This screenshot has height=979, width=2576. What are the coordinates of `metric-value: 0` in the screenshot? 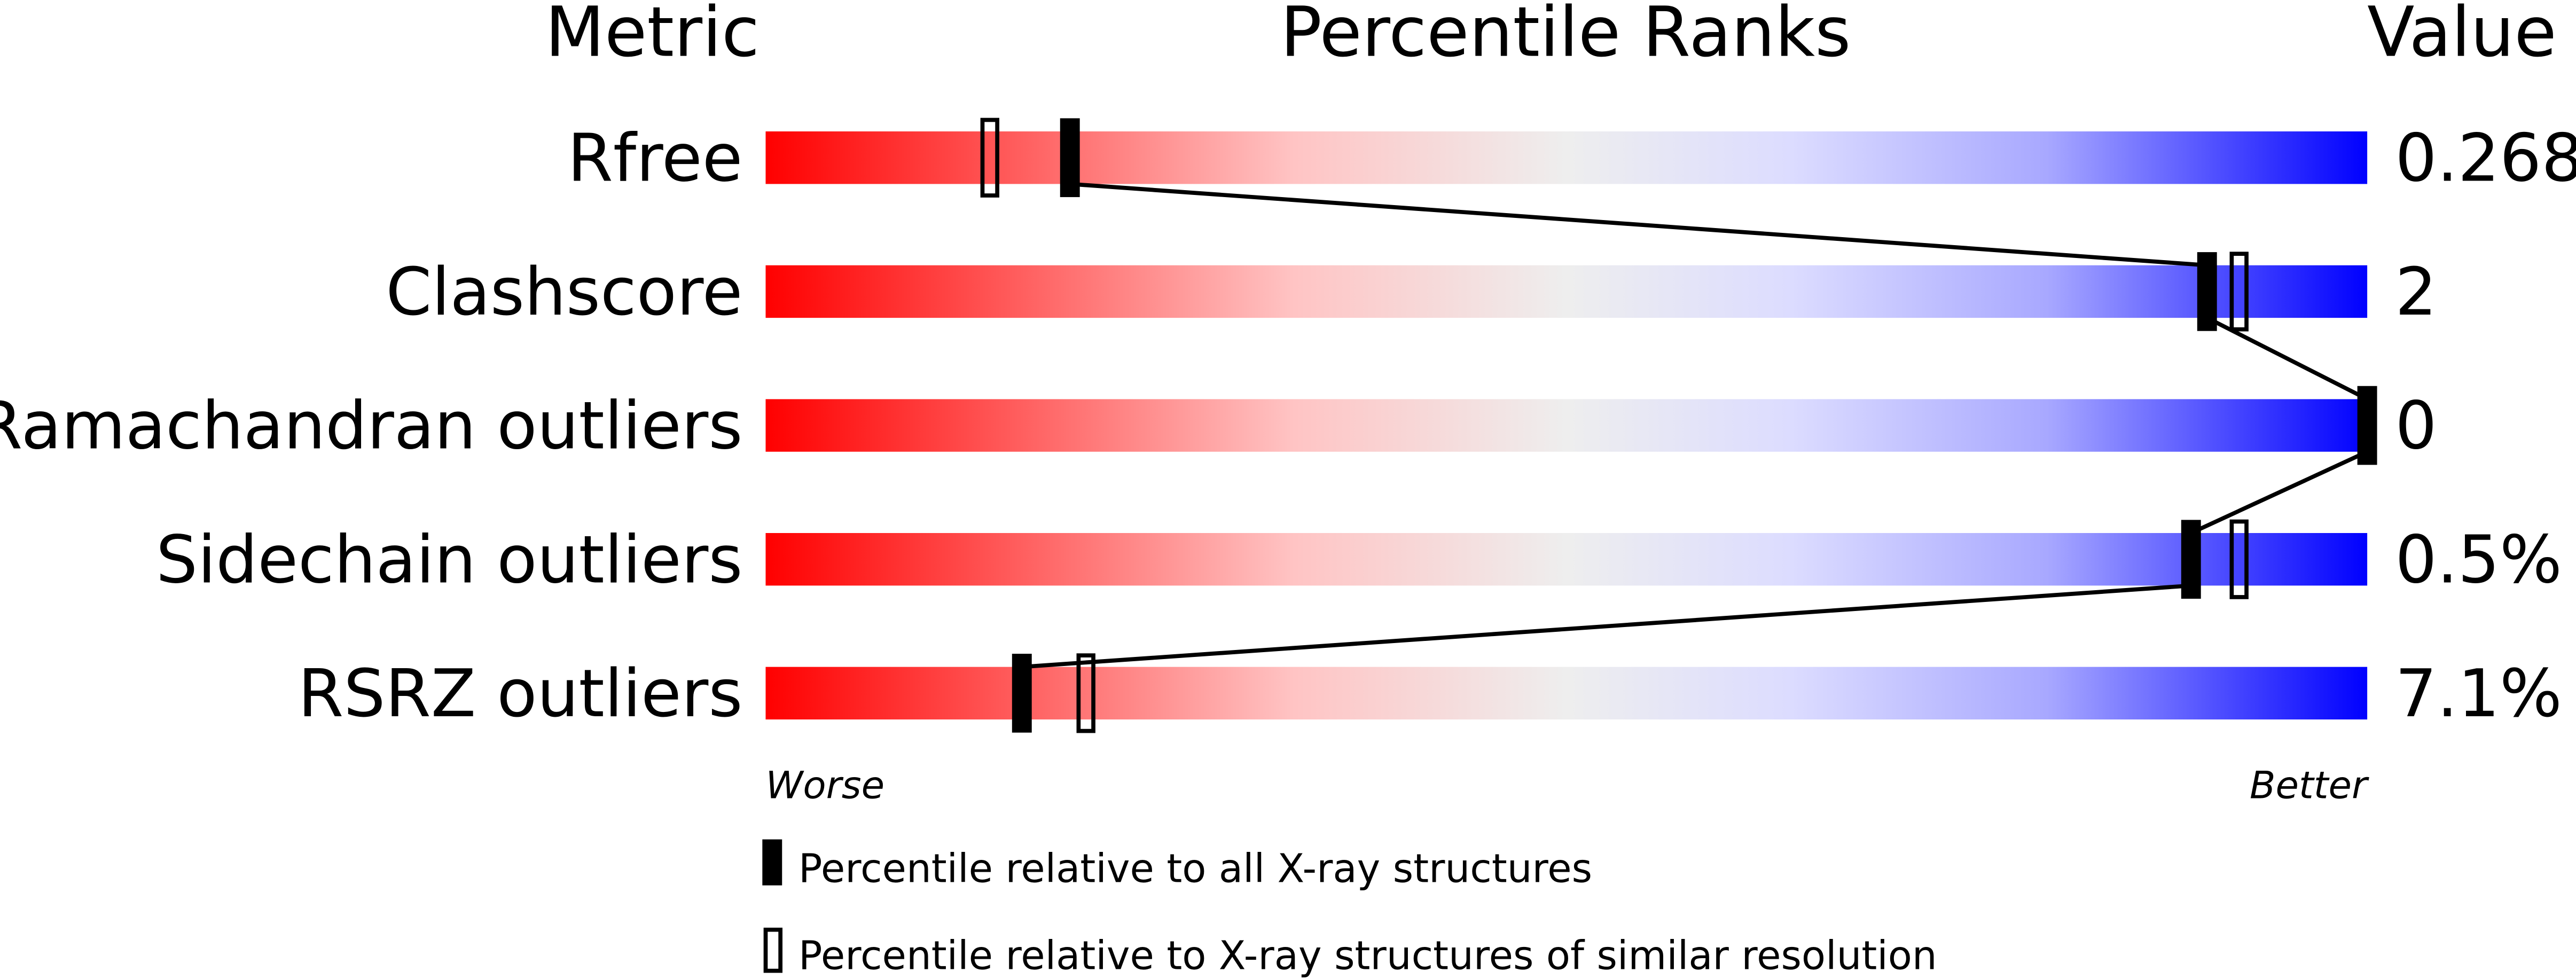 It's located at (2416, 426).